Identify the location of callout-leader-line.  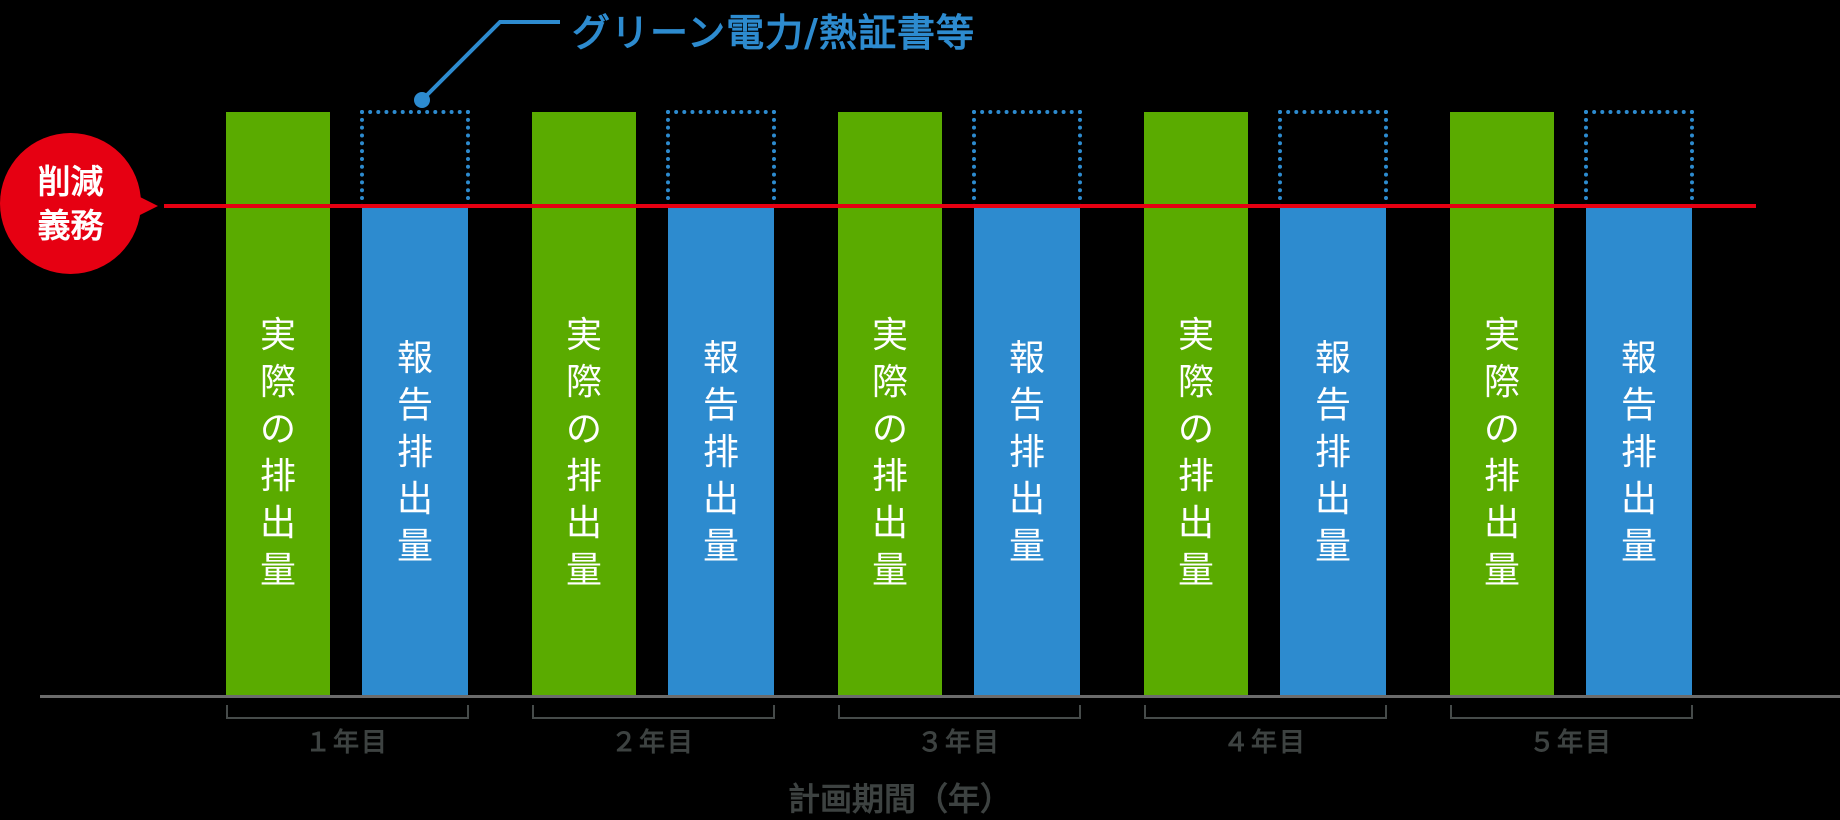
(487, 64).